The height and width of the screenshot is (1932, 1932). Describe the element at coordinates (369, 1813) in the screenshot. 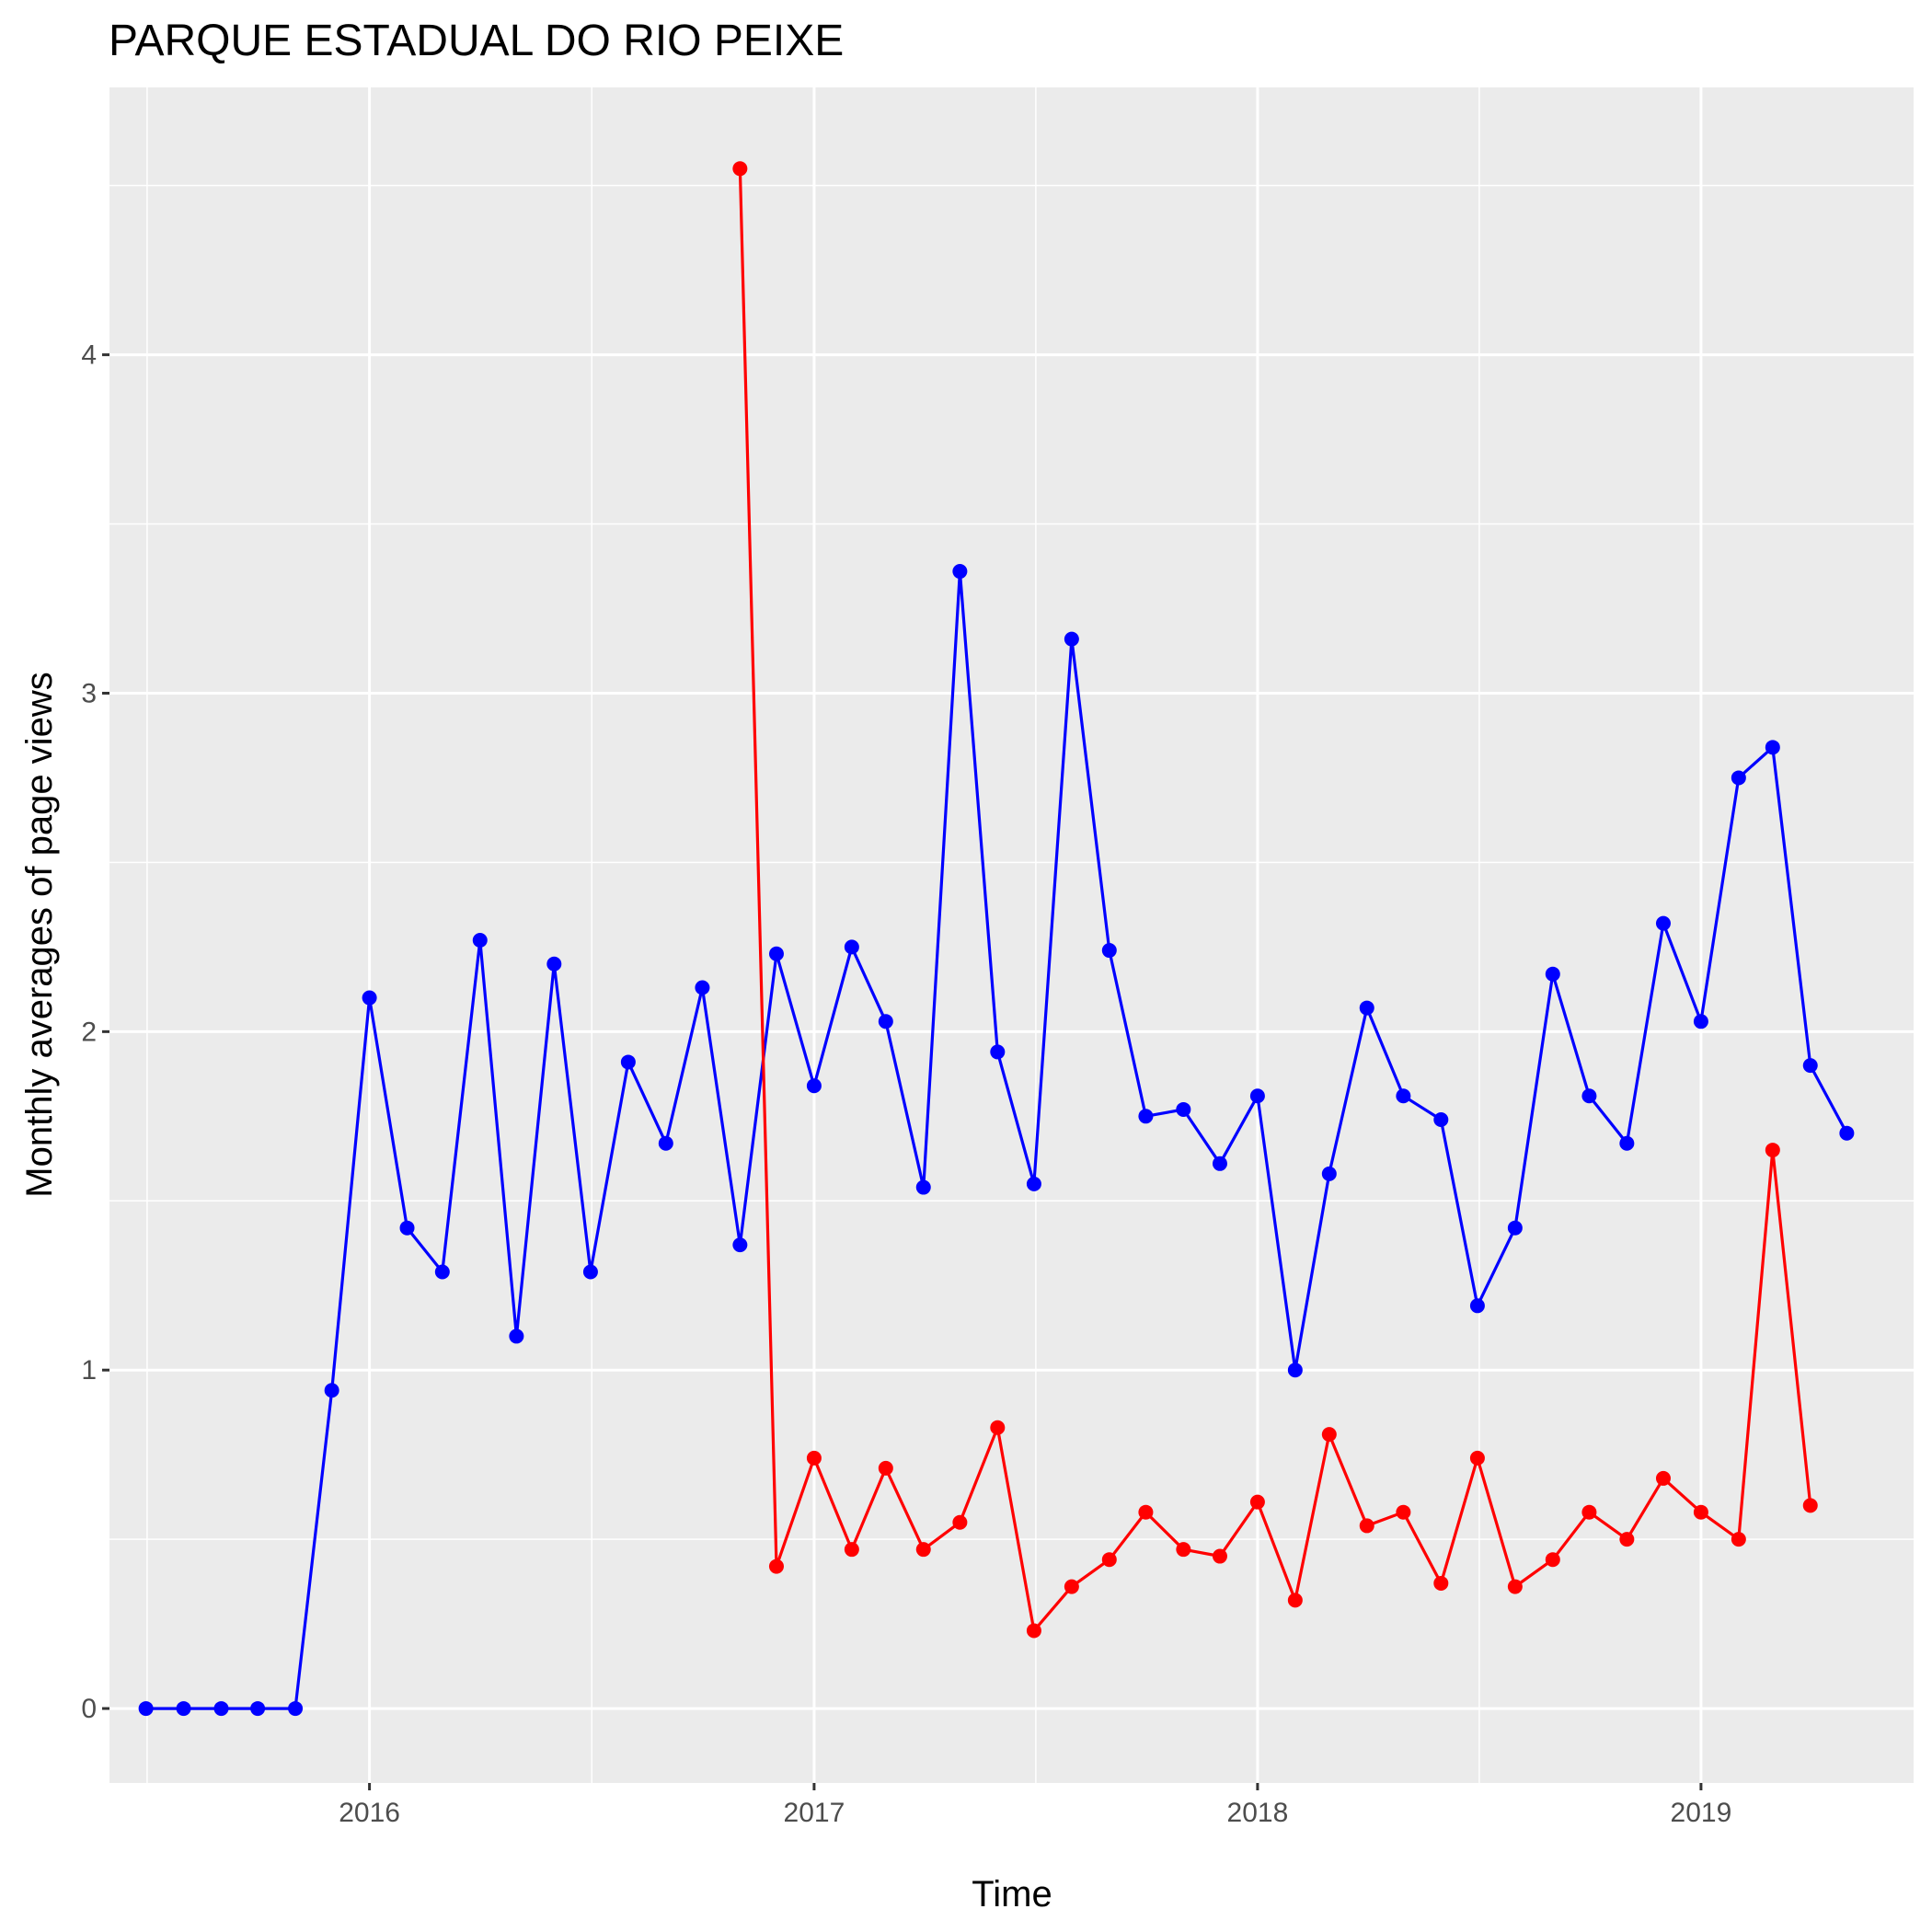

I see `x-tick-label: 2016` at that location.